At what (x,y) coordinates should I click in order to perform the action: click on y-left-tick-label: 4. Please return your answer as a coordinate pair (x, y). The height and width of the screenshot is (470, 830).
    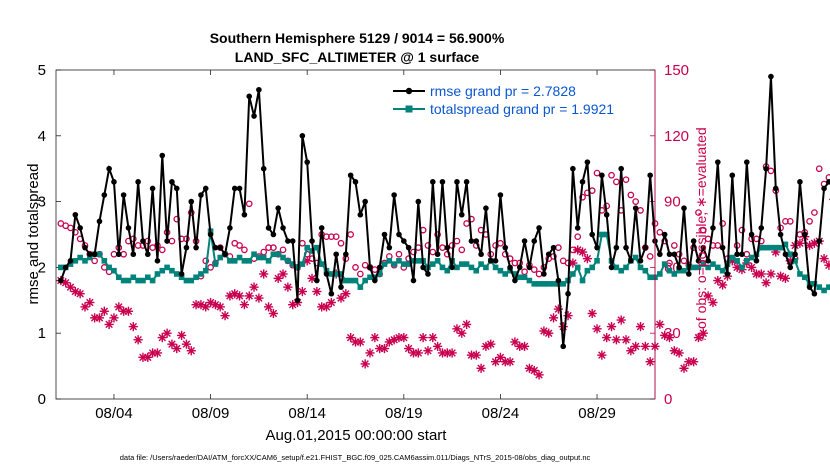
    Looking at the image, I should click on (42, 136).